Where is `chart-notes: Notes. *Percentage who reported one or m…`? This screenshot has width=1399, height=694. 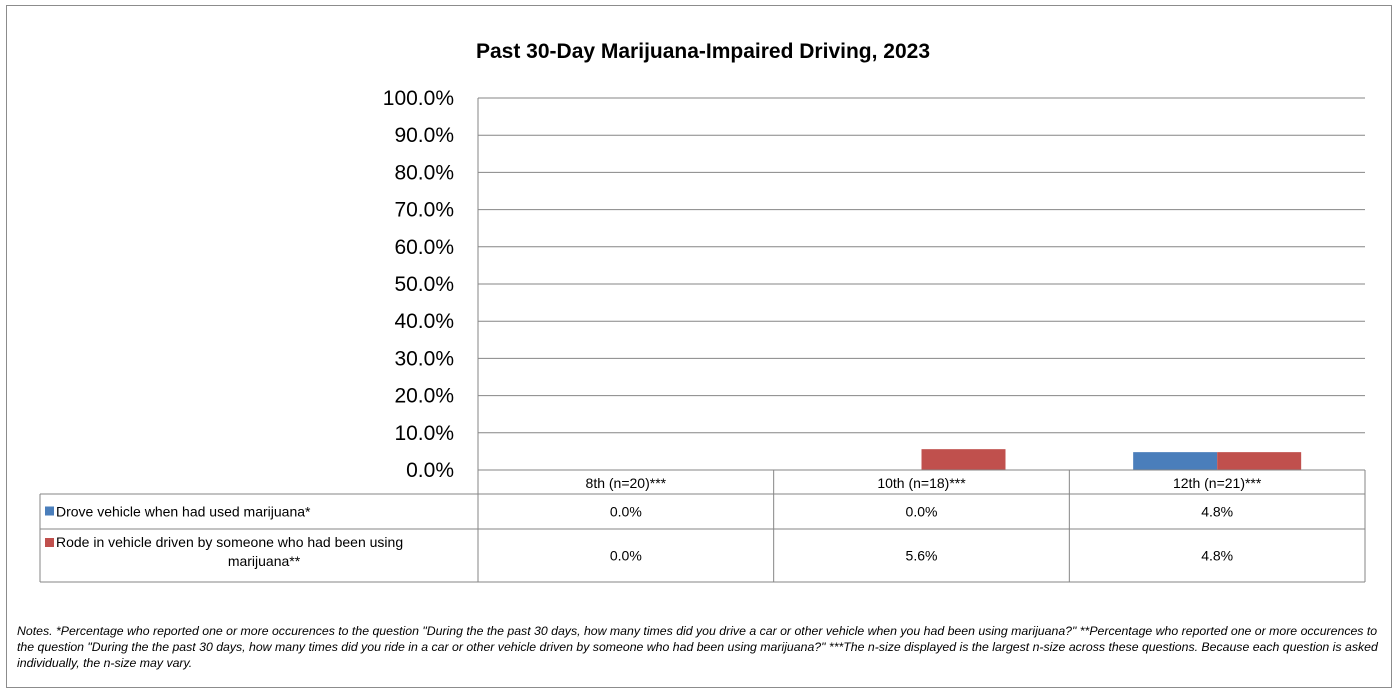
chart-notes: Notes. *Percentage who reported one or m… is located at coordinates (697, 647).